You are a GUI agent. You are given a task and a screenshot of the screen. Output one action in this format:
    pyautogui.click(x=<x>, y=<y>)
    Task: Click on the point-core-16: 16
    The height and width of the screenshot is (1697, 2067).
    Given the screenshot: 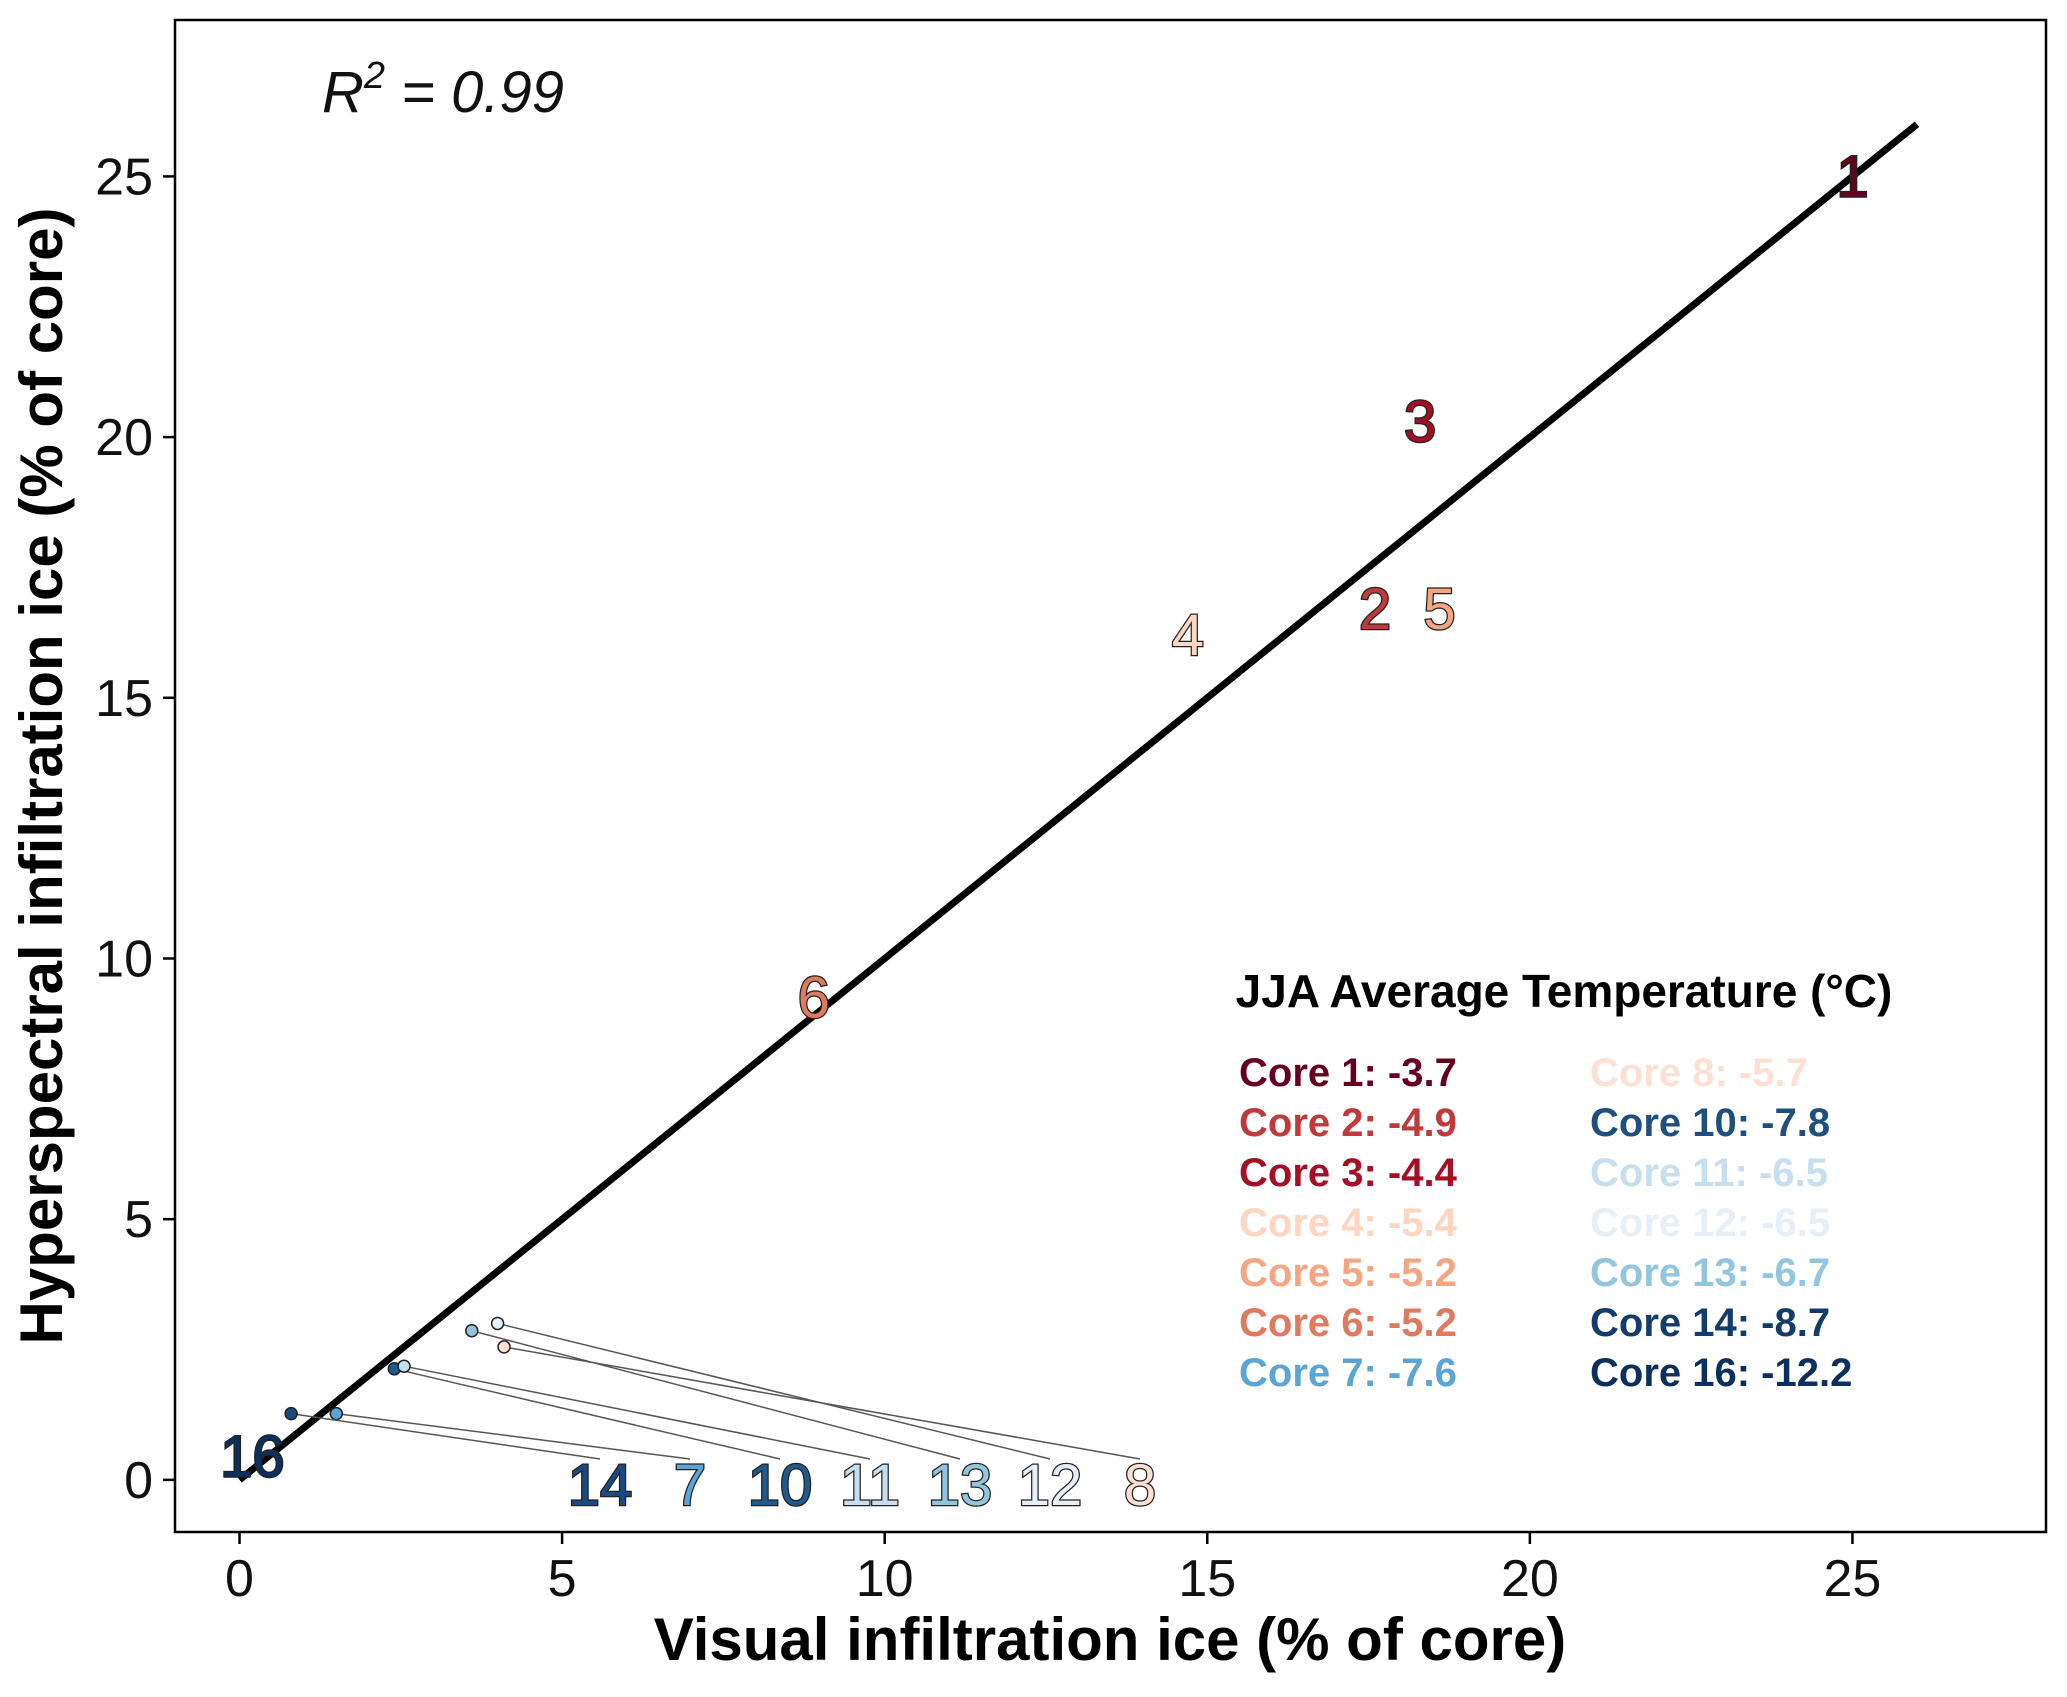 What is the action you would take?
    pyautogui.click(x=252, y=1456)
    